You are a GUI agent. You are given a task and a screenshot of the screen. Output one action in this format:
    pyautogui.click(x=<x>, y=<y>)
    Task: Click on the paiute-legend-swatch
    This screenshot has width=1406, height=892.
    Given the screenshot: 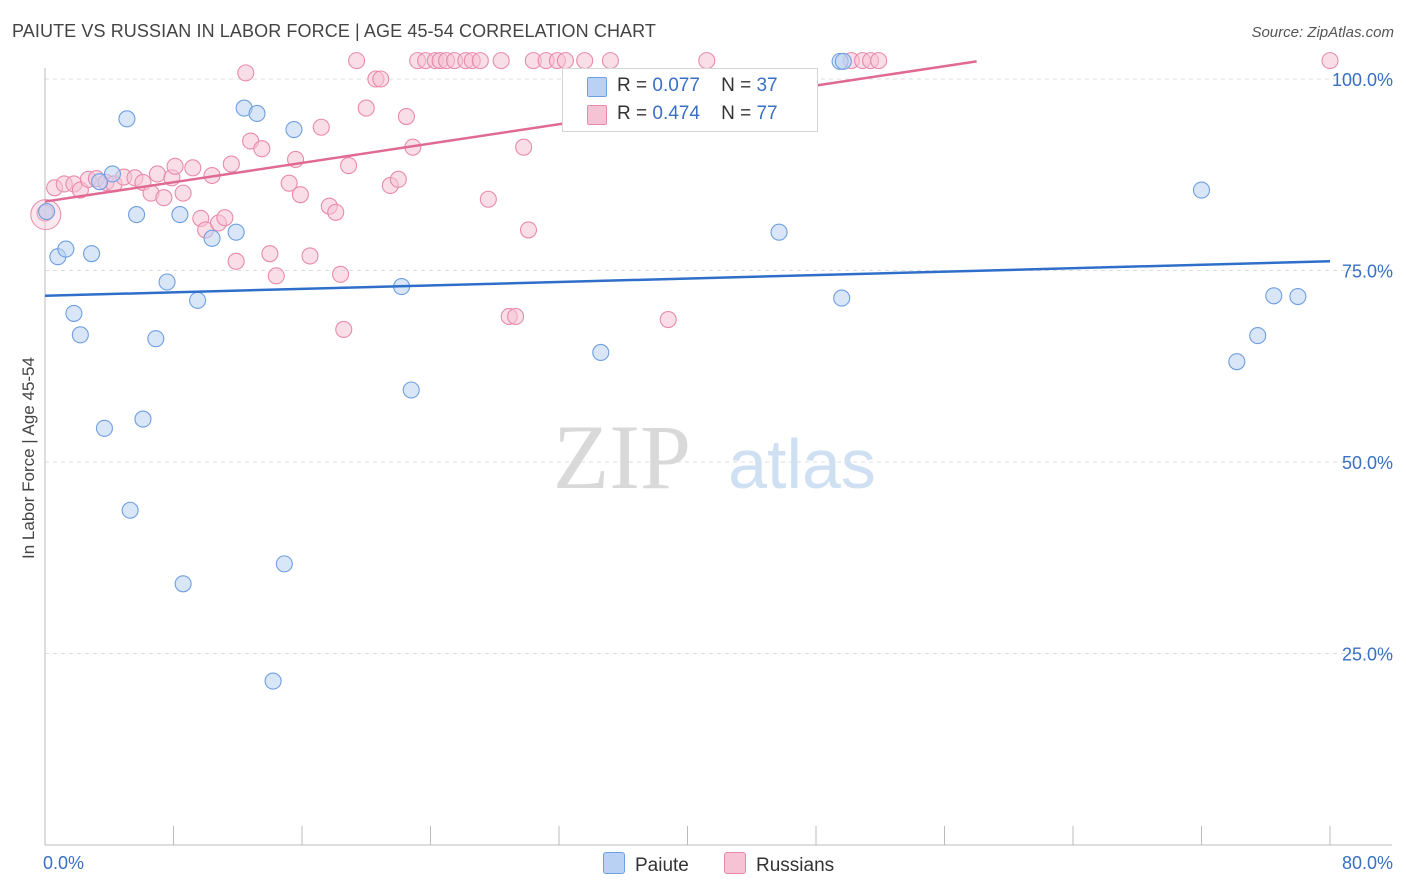 What is the action you would take?
    pyautogui.click(x=614, y=863)
    